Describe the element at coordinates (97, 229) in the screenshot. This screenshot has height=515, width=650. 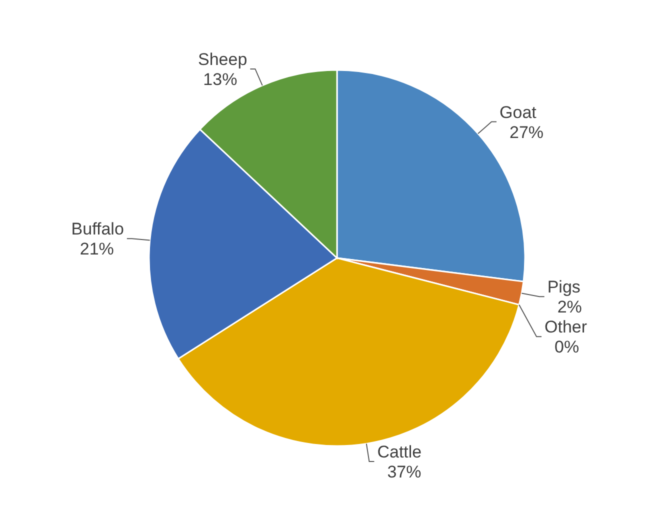
I see `slice-label: Buffalo` at that location.